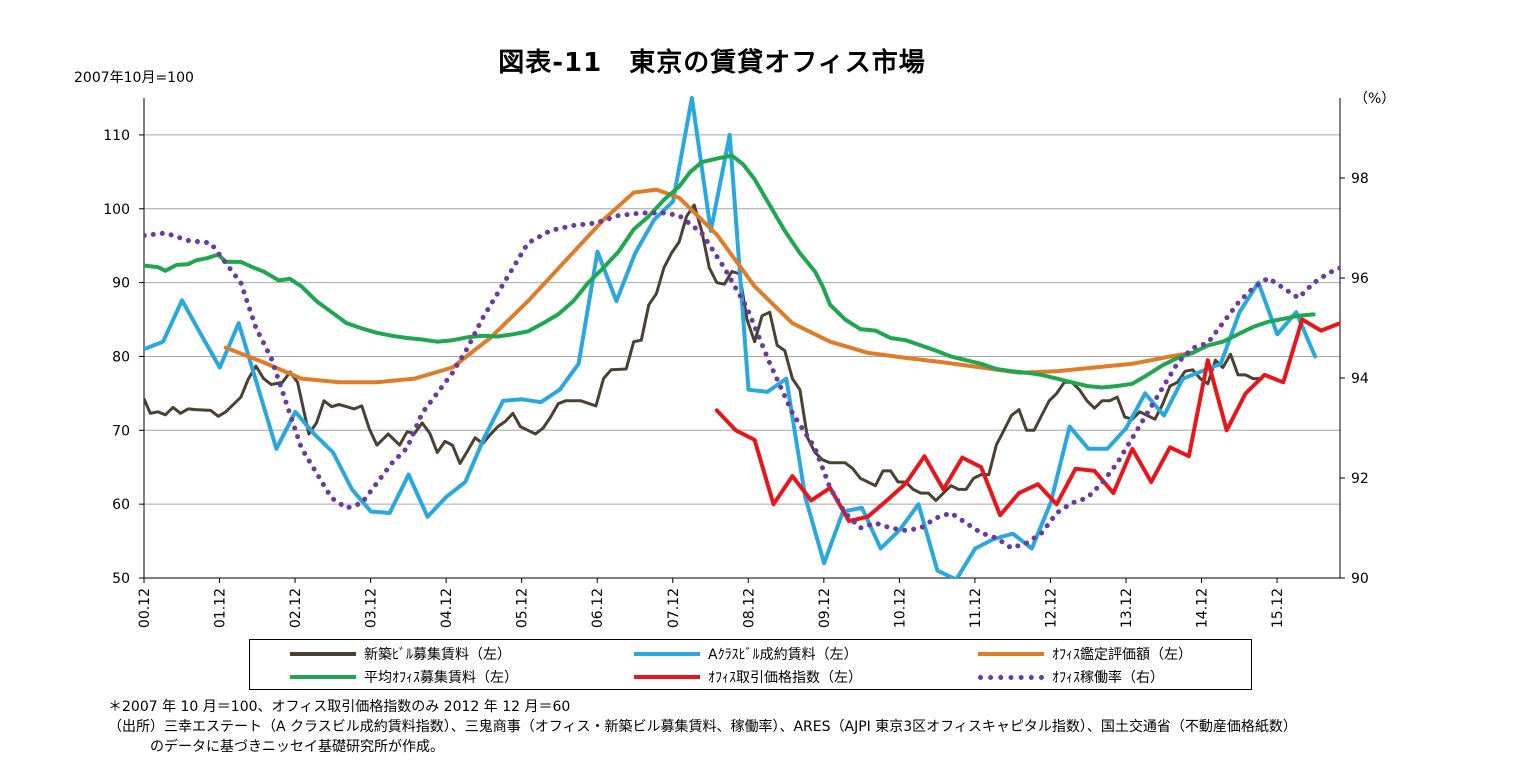 The height and width of the screenshot is (768, 1520). Describe the element at coordinates (598, 608) in the screenshot. I see `x-tick-label: 06.12` at that location.